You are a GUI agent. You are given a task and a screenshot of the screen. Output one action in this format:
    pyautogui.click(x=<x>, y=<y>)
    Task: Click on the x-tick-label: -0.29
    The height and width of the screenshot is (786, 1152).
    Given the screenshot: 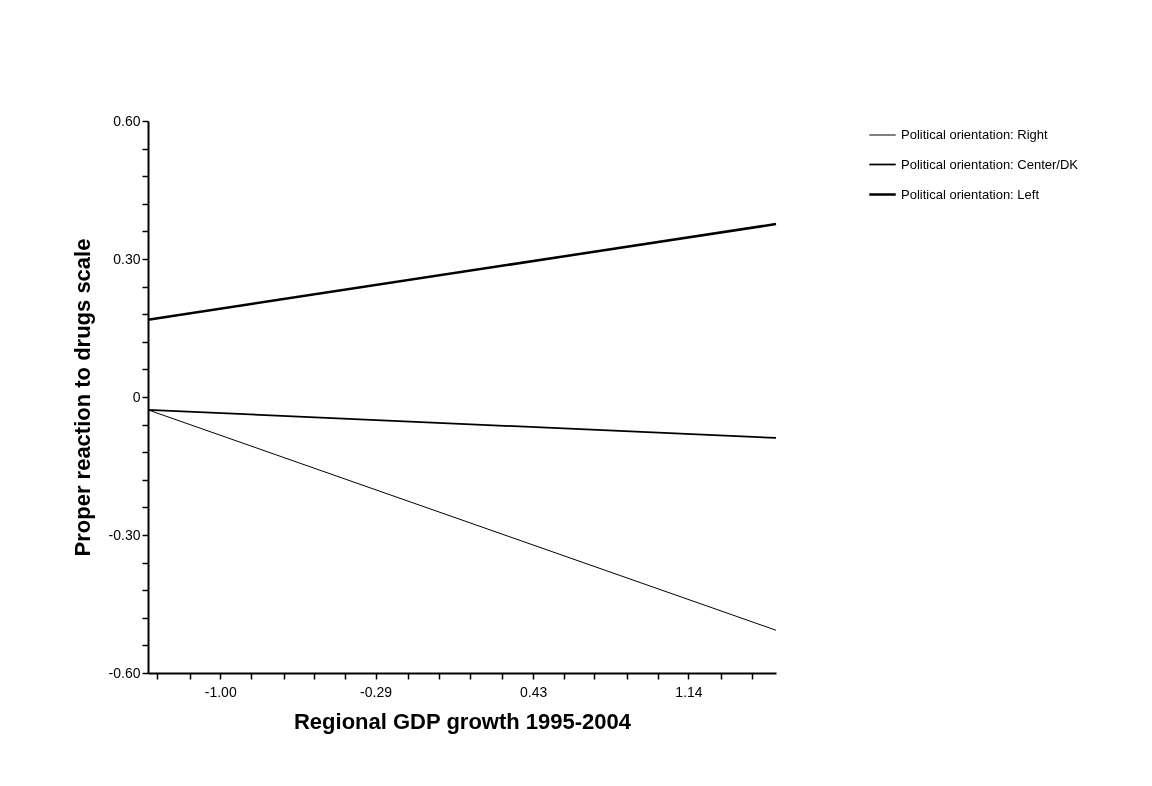 What is the action you would take?
    pyautogui.click(x=376, y=691)
    